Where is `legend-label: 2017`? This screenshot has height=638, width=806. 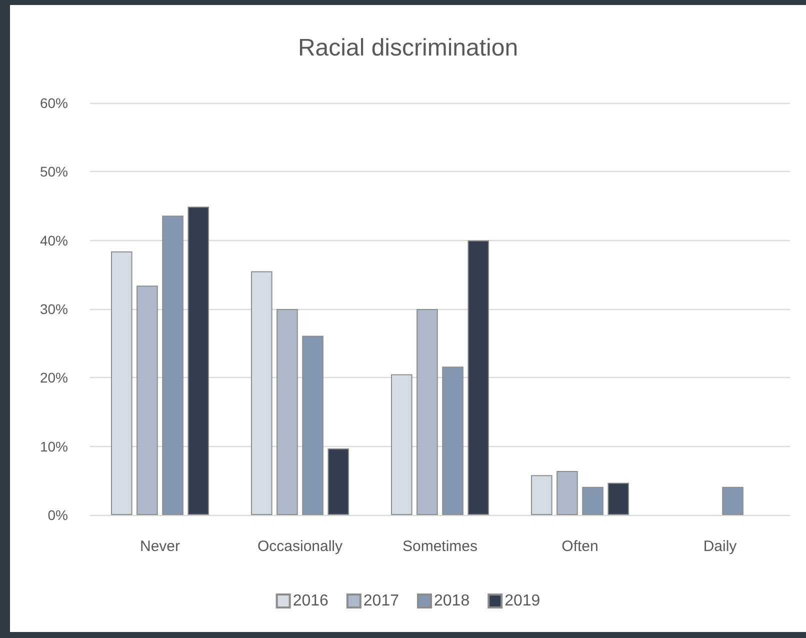 legend-label: 2017 is located at coordinates (381, 601).